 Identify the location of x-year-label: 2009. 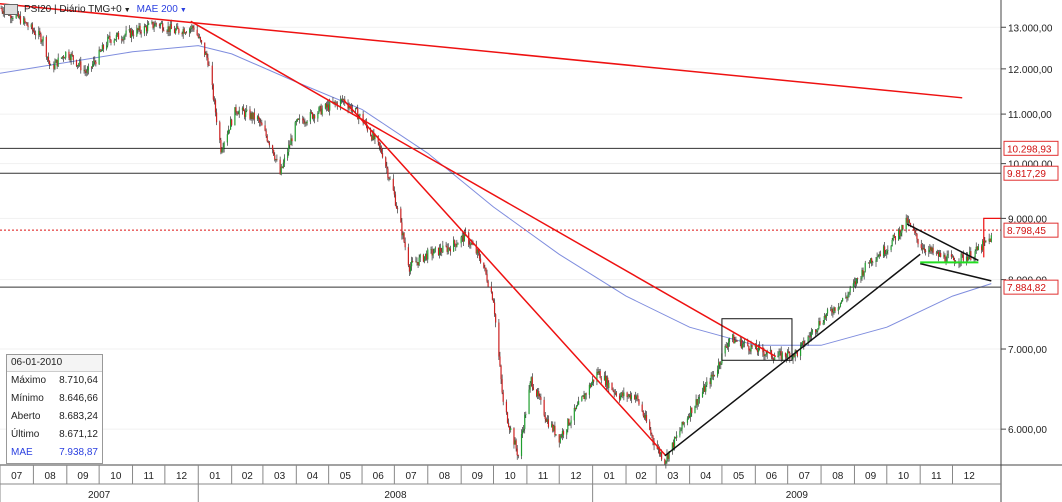
(797, 495).